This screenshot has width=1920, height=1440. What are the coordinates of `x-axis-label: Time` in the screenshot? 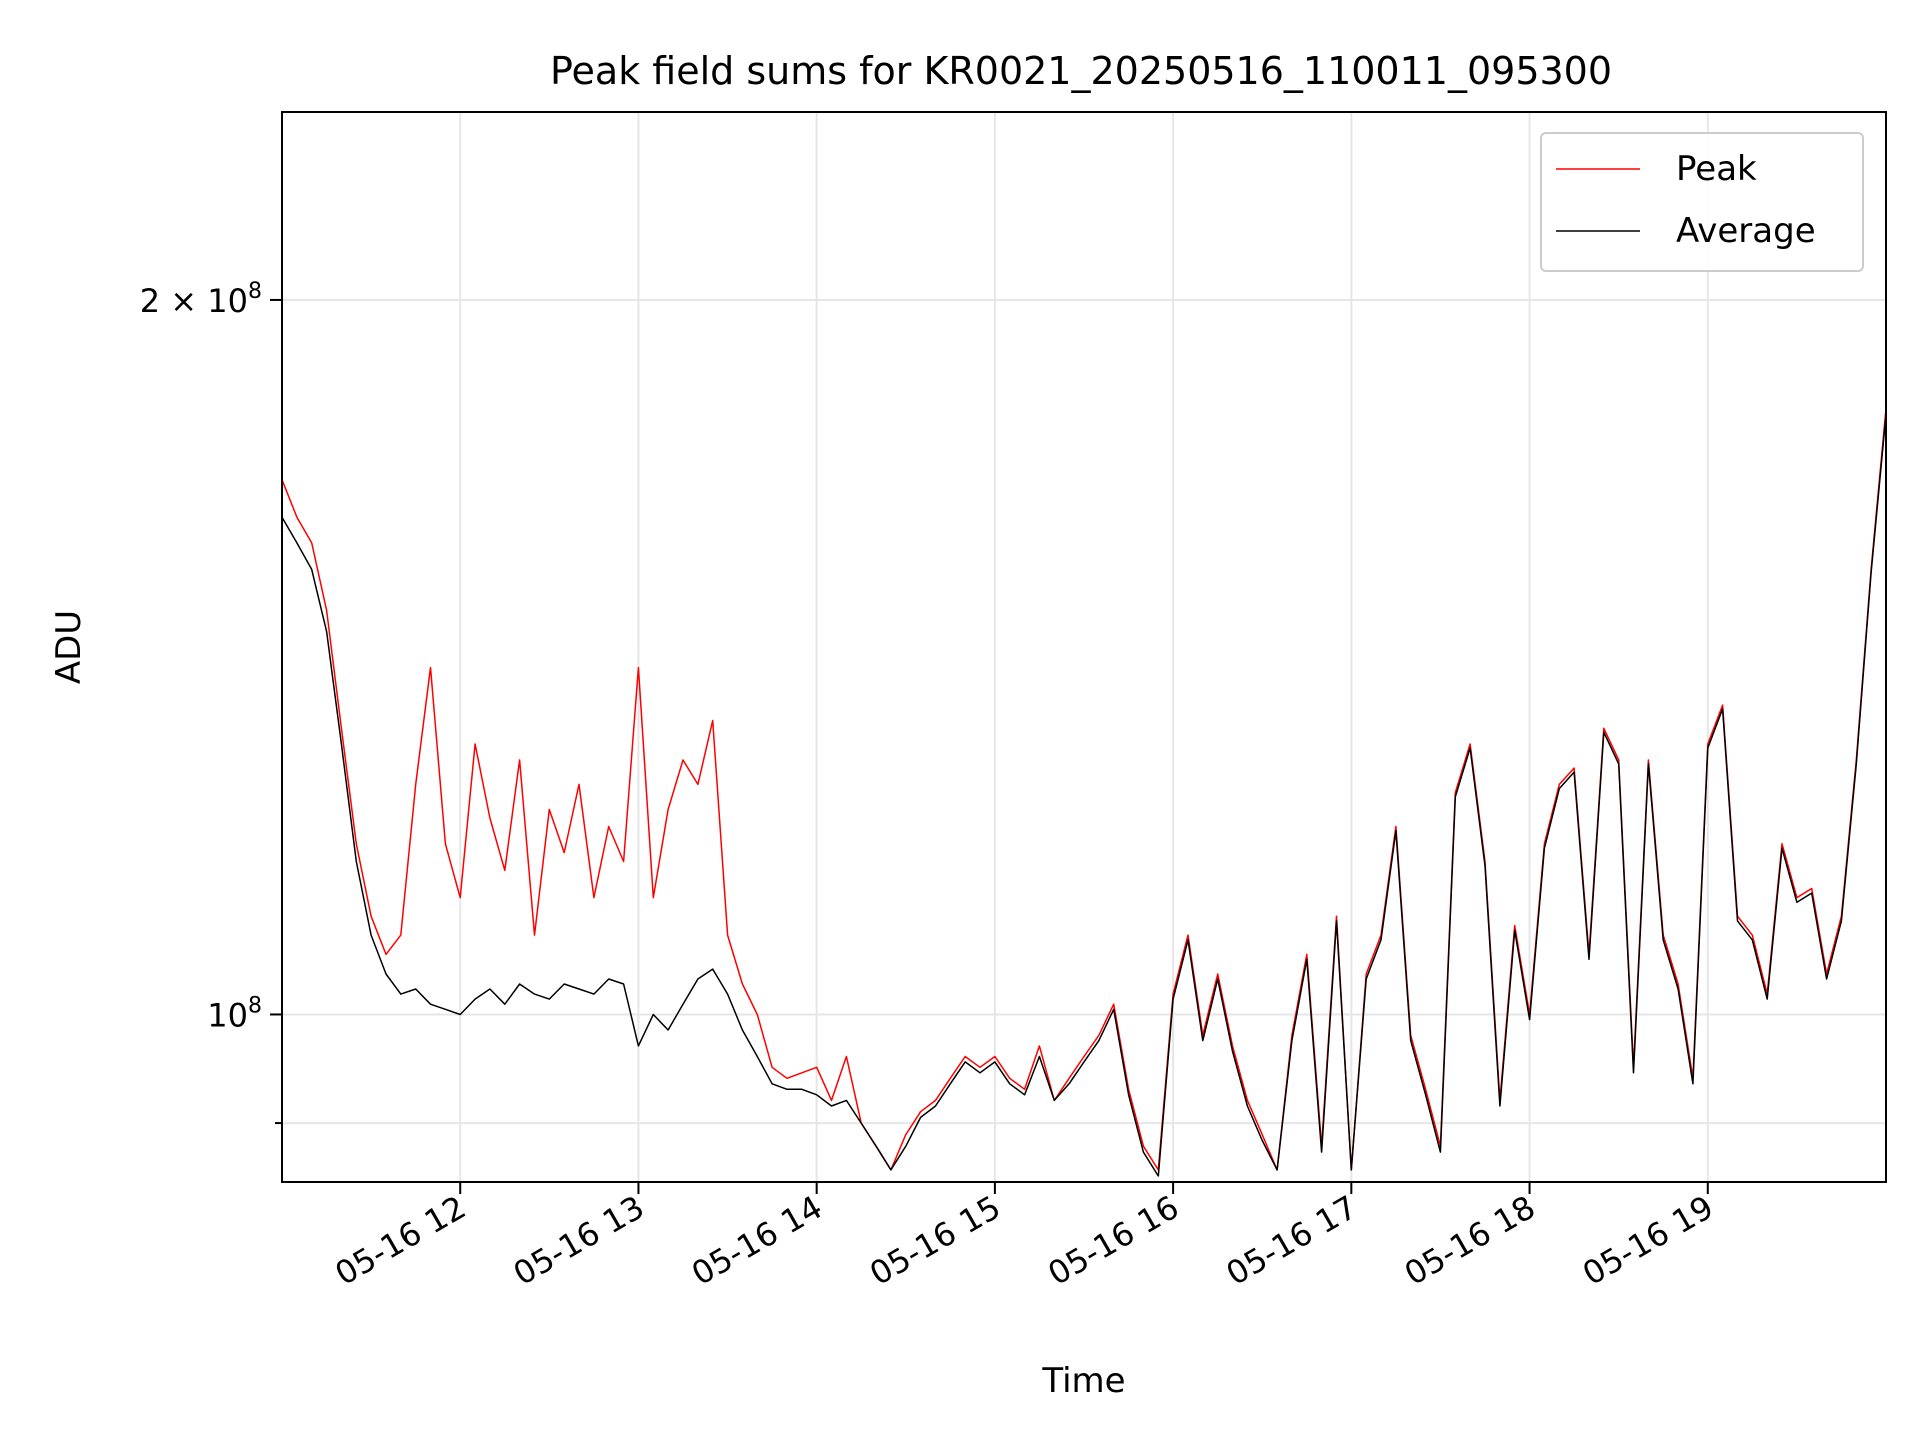 It's located at (1083, 1381).